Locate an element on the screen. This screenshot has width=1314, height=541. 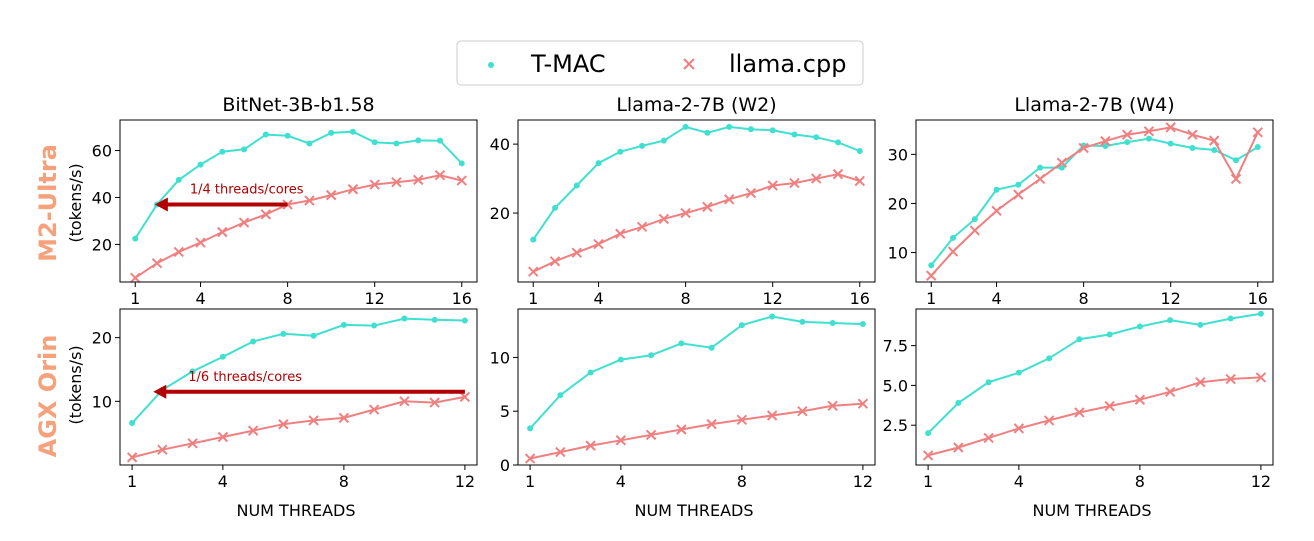
chart-panel-5: 1 4 8 12 0 5 10 is located at coordinates (683, 399).